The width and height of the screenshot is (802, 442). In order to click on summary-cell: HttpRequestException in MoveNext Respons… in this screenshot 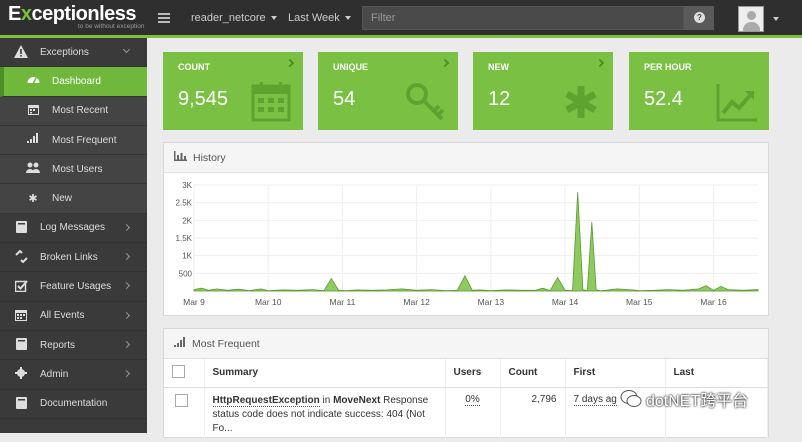, I will do `click(325, 414)`.